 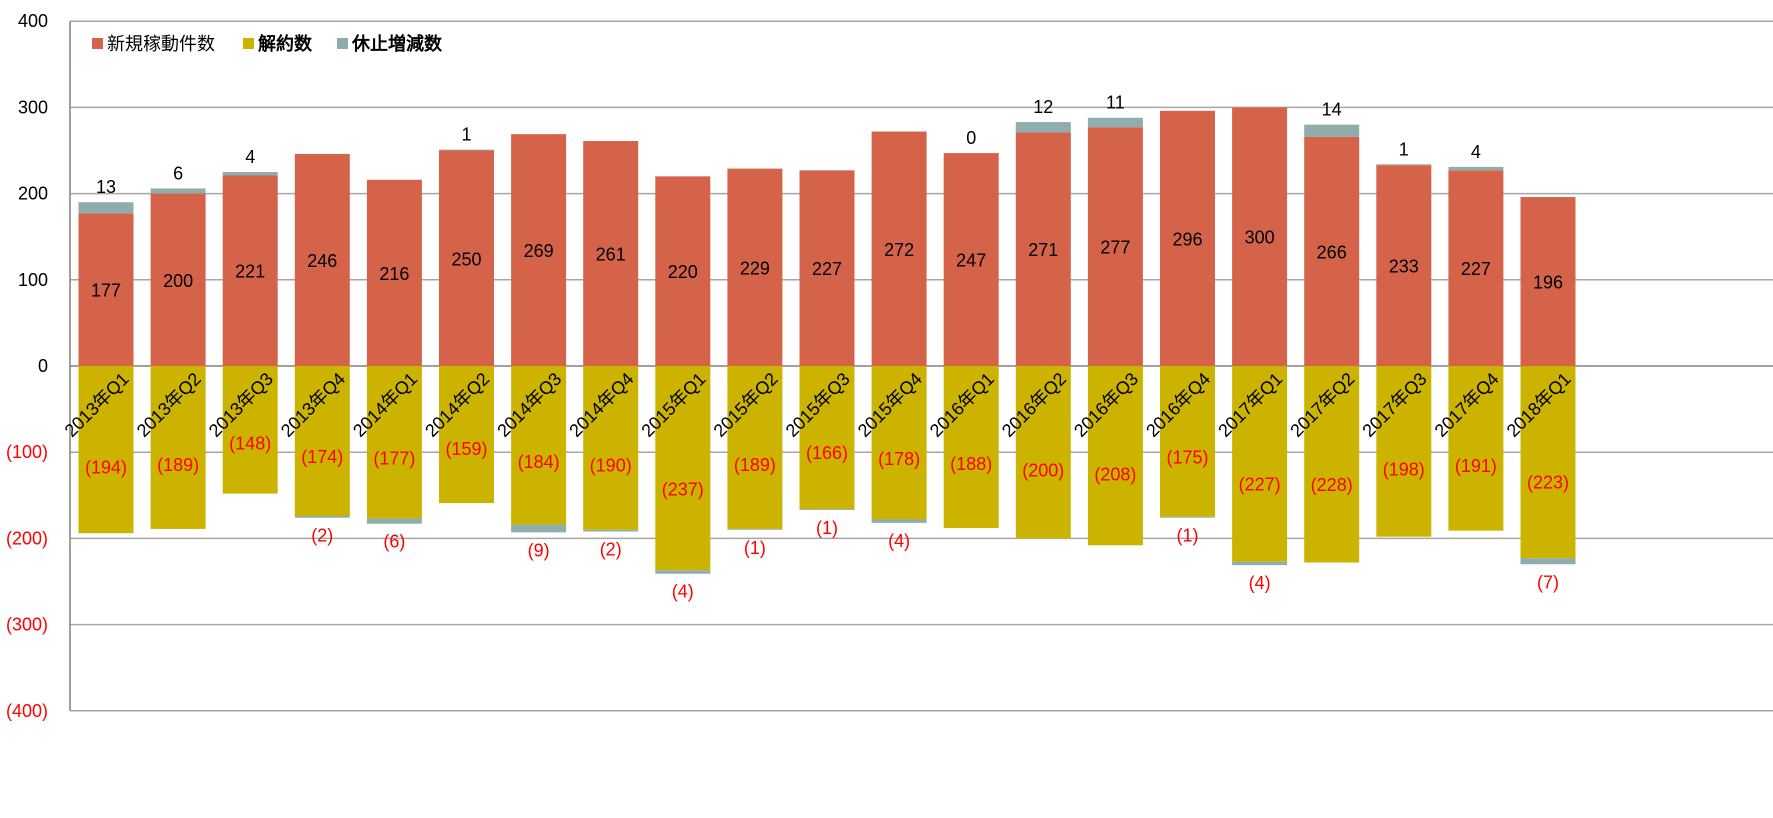 I want to click on data-label-new-contracts: 300, so click(x=1260, y=238).